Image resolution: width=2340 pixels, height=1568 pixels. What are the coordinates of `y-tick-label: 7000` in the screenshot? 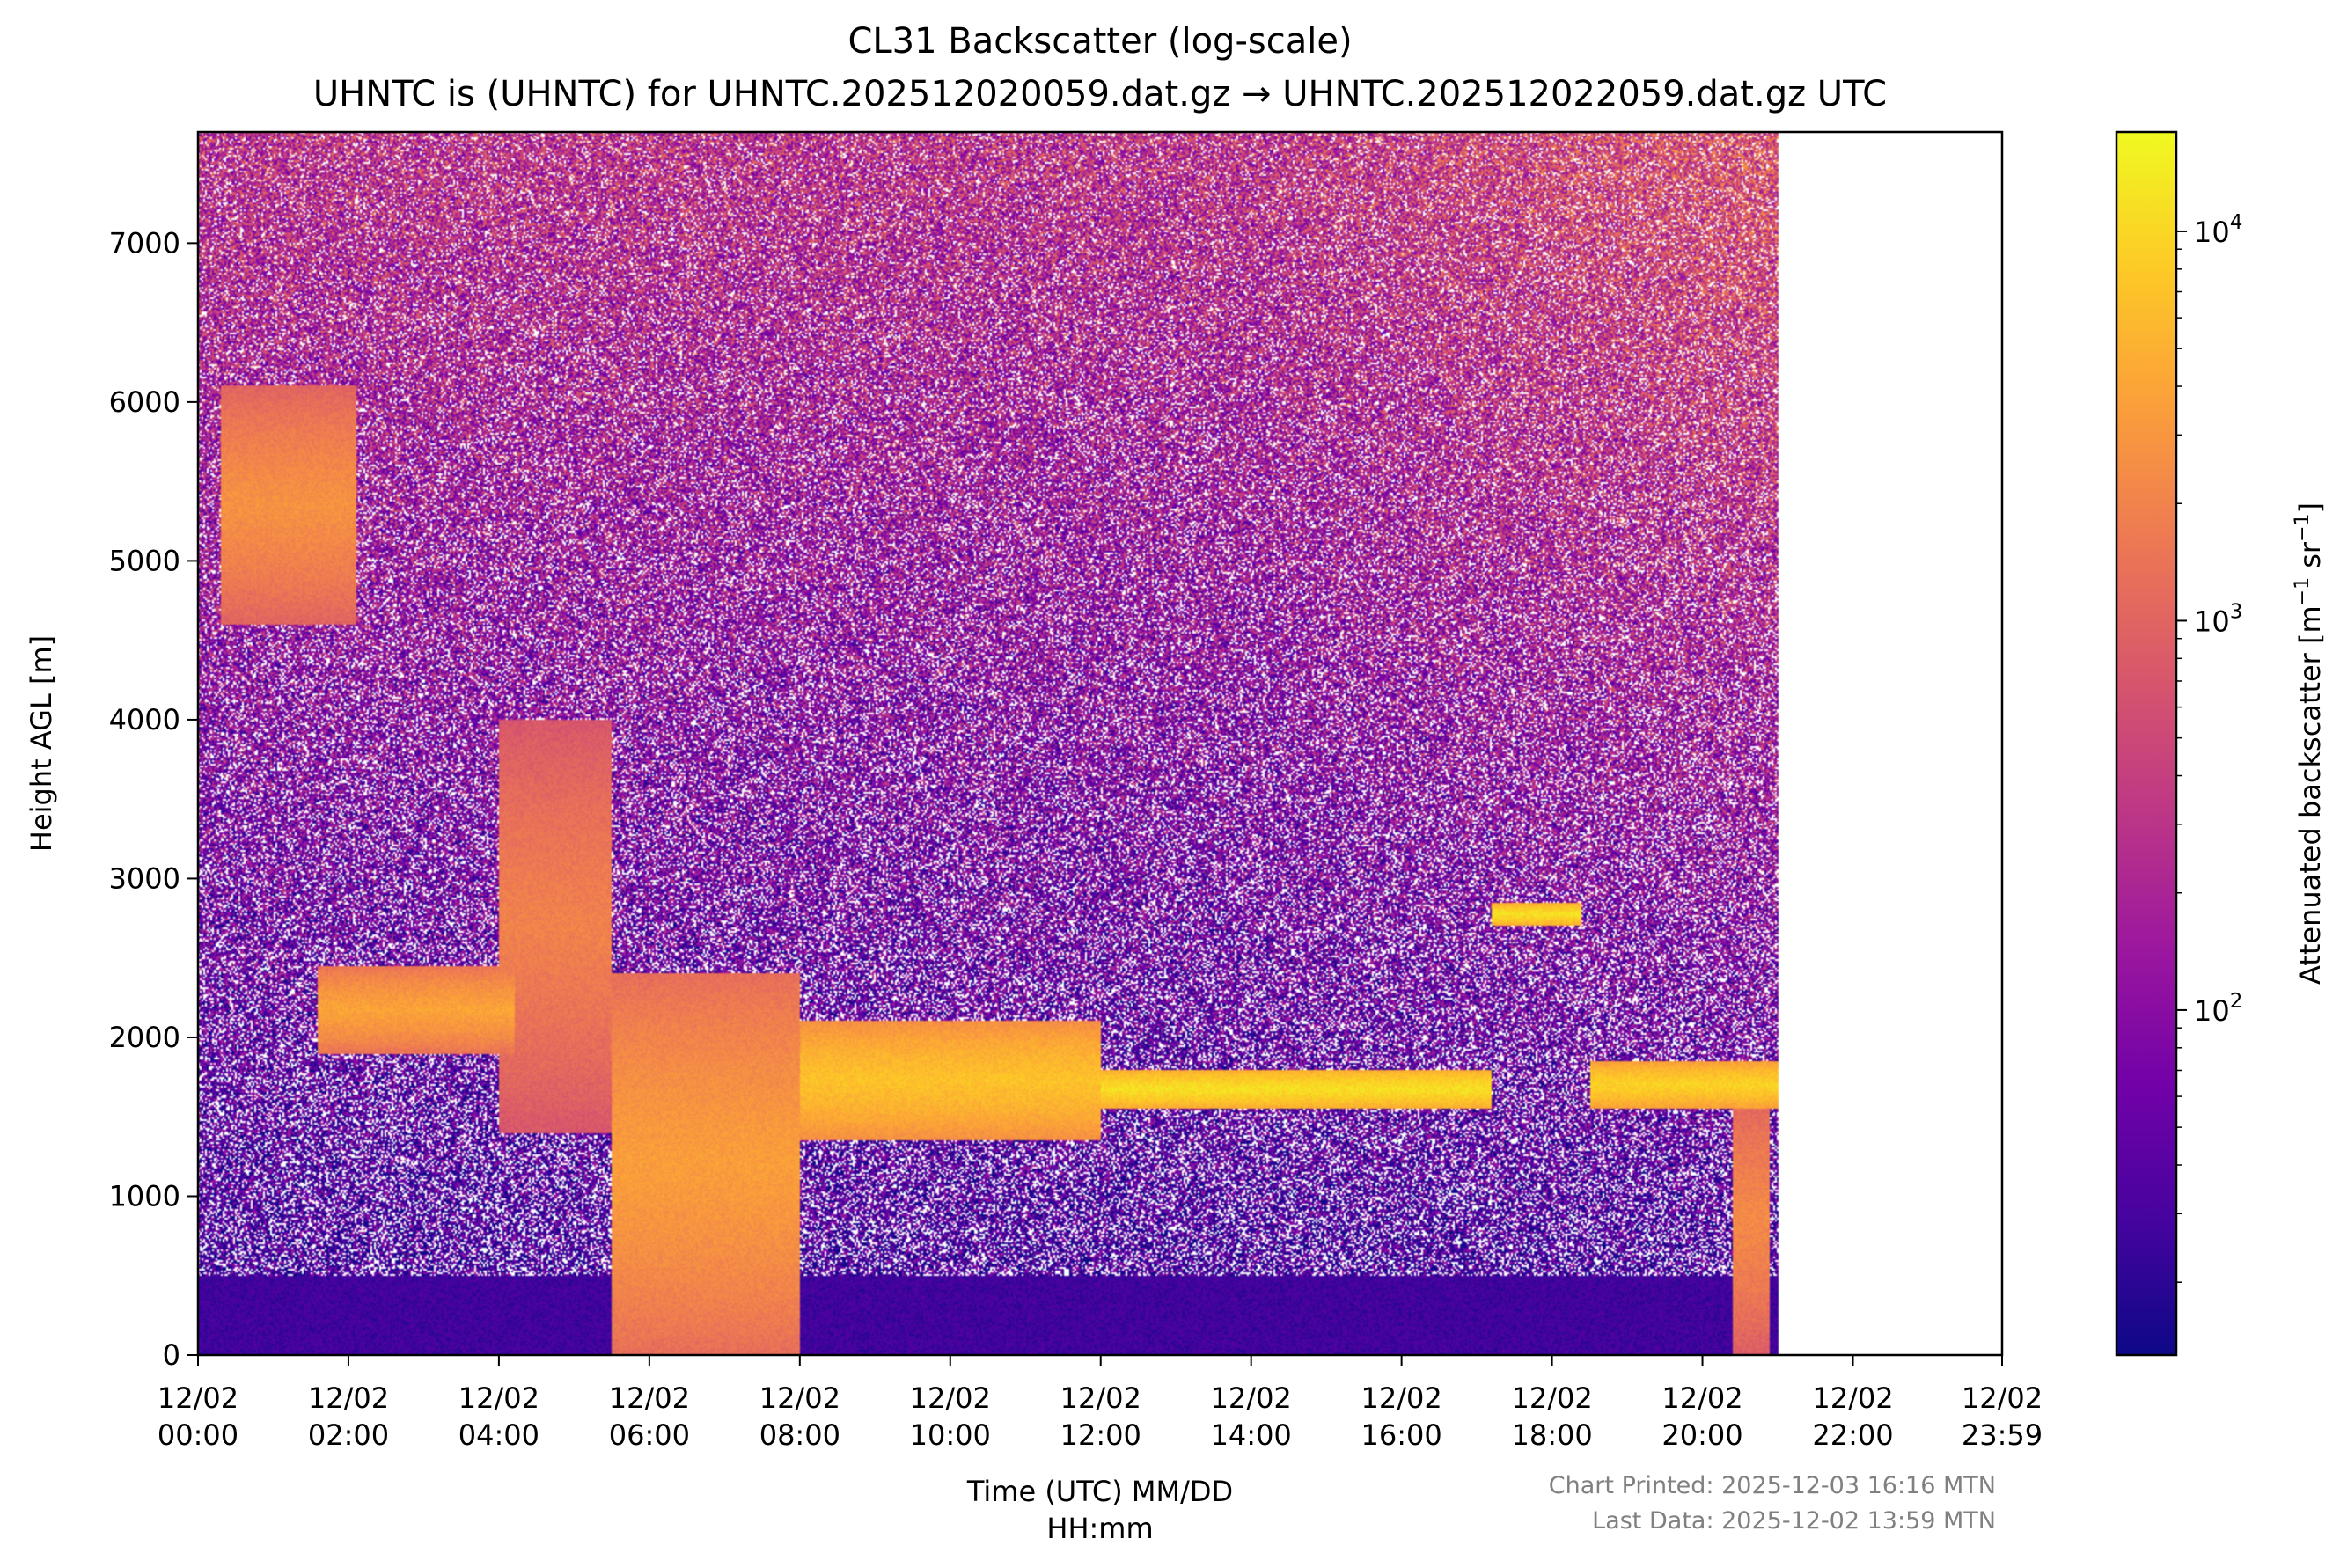 It's located at (144, 243).